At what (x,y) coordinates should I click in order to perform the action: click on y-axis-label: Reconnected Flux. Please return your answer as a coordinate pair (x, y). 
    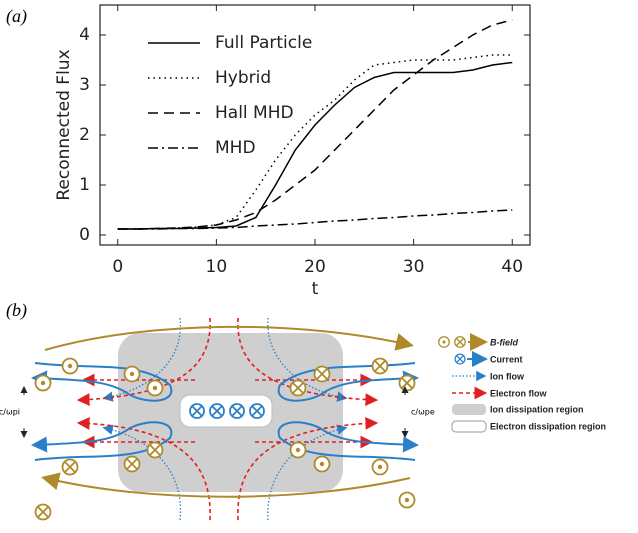
    Looking at the image, I should click on (64, 124).